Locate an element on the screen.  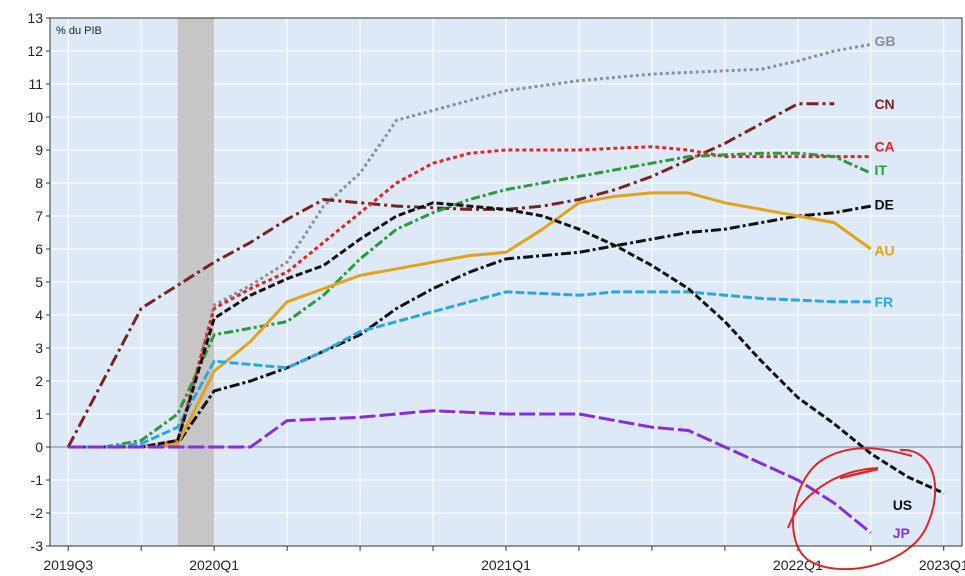
y-tick-label: 8 is located at coordinates (39, 183).